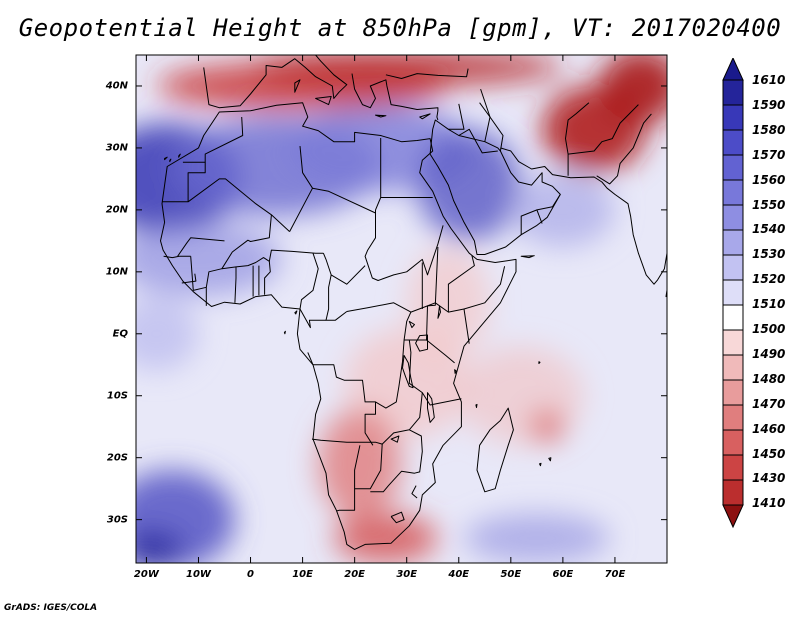 The image size is (800, 618). Describe the element at coordinates (198, 574) in the screenshot. I see `lon-label-1: 10W` at that location.